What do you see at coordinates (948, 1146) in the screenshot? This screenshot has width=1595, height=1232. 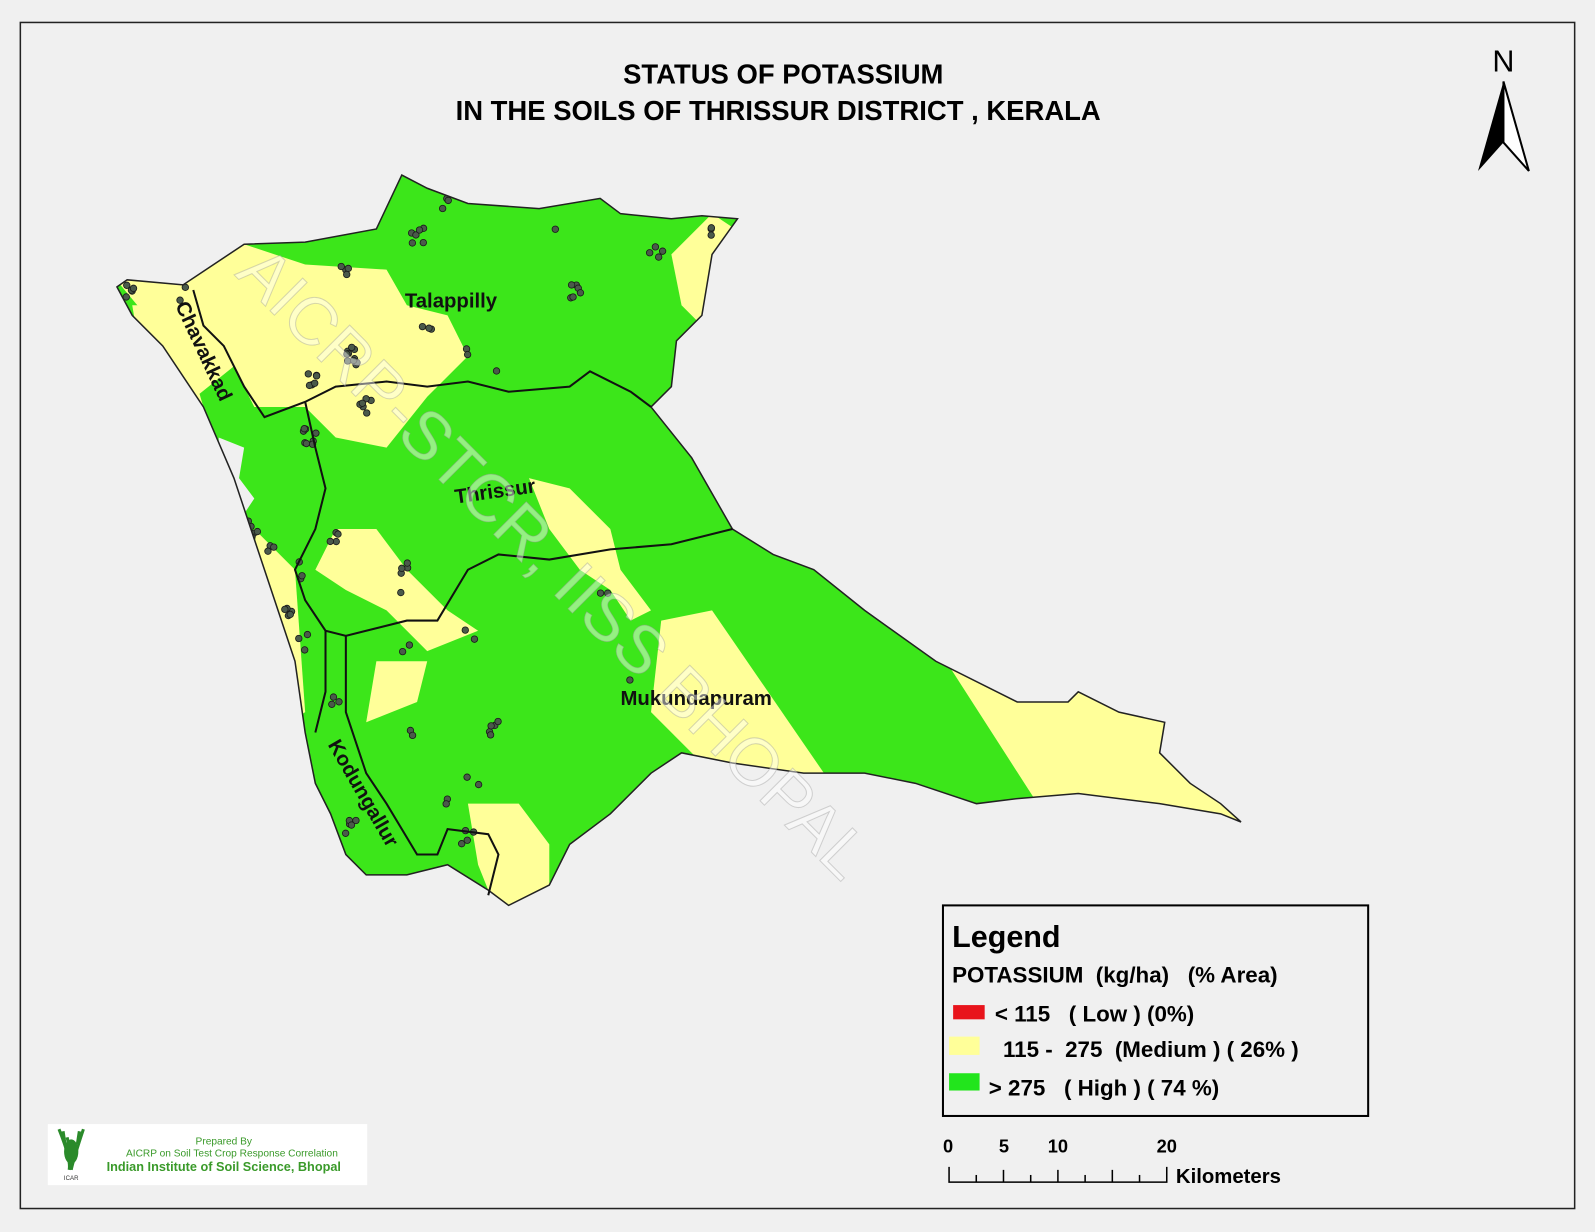 I see `scale-tick-0: 0` at bounding box center [948, 1146].